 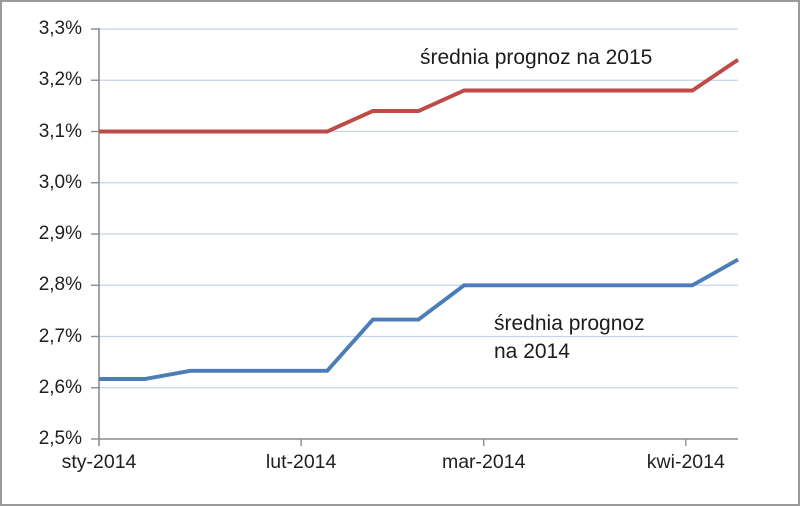 What do you see at coordinates (483, 462) in the screenshot?
I see `x-tick-label: mar-2014` at bounding box center [483, 462].